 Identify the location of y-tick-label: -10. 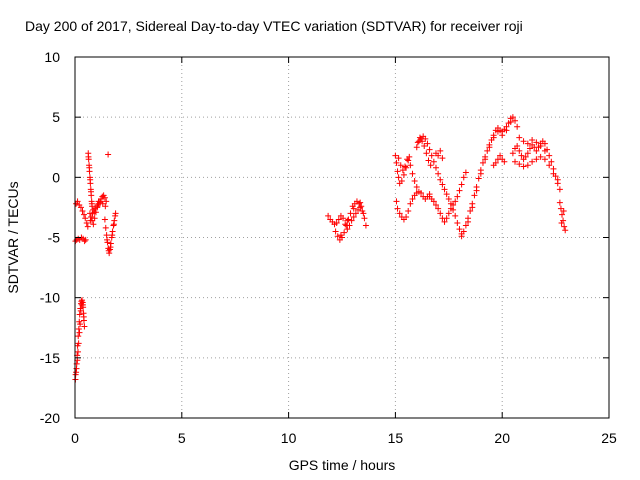
(50, 298).